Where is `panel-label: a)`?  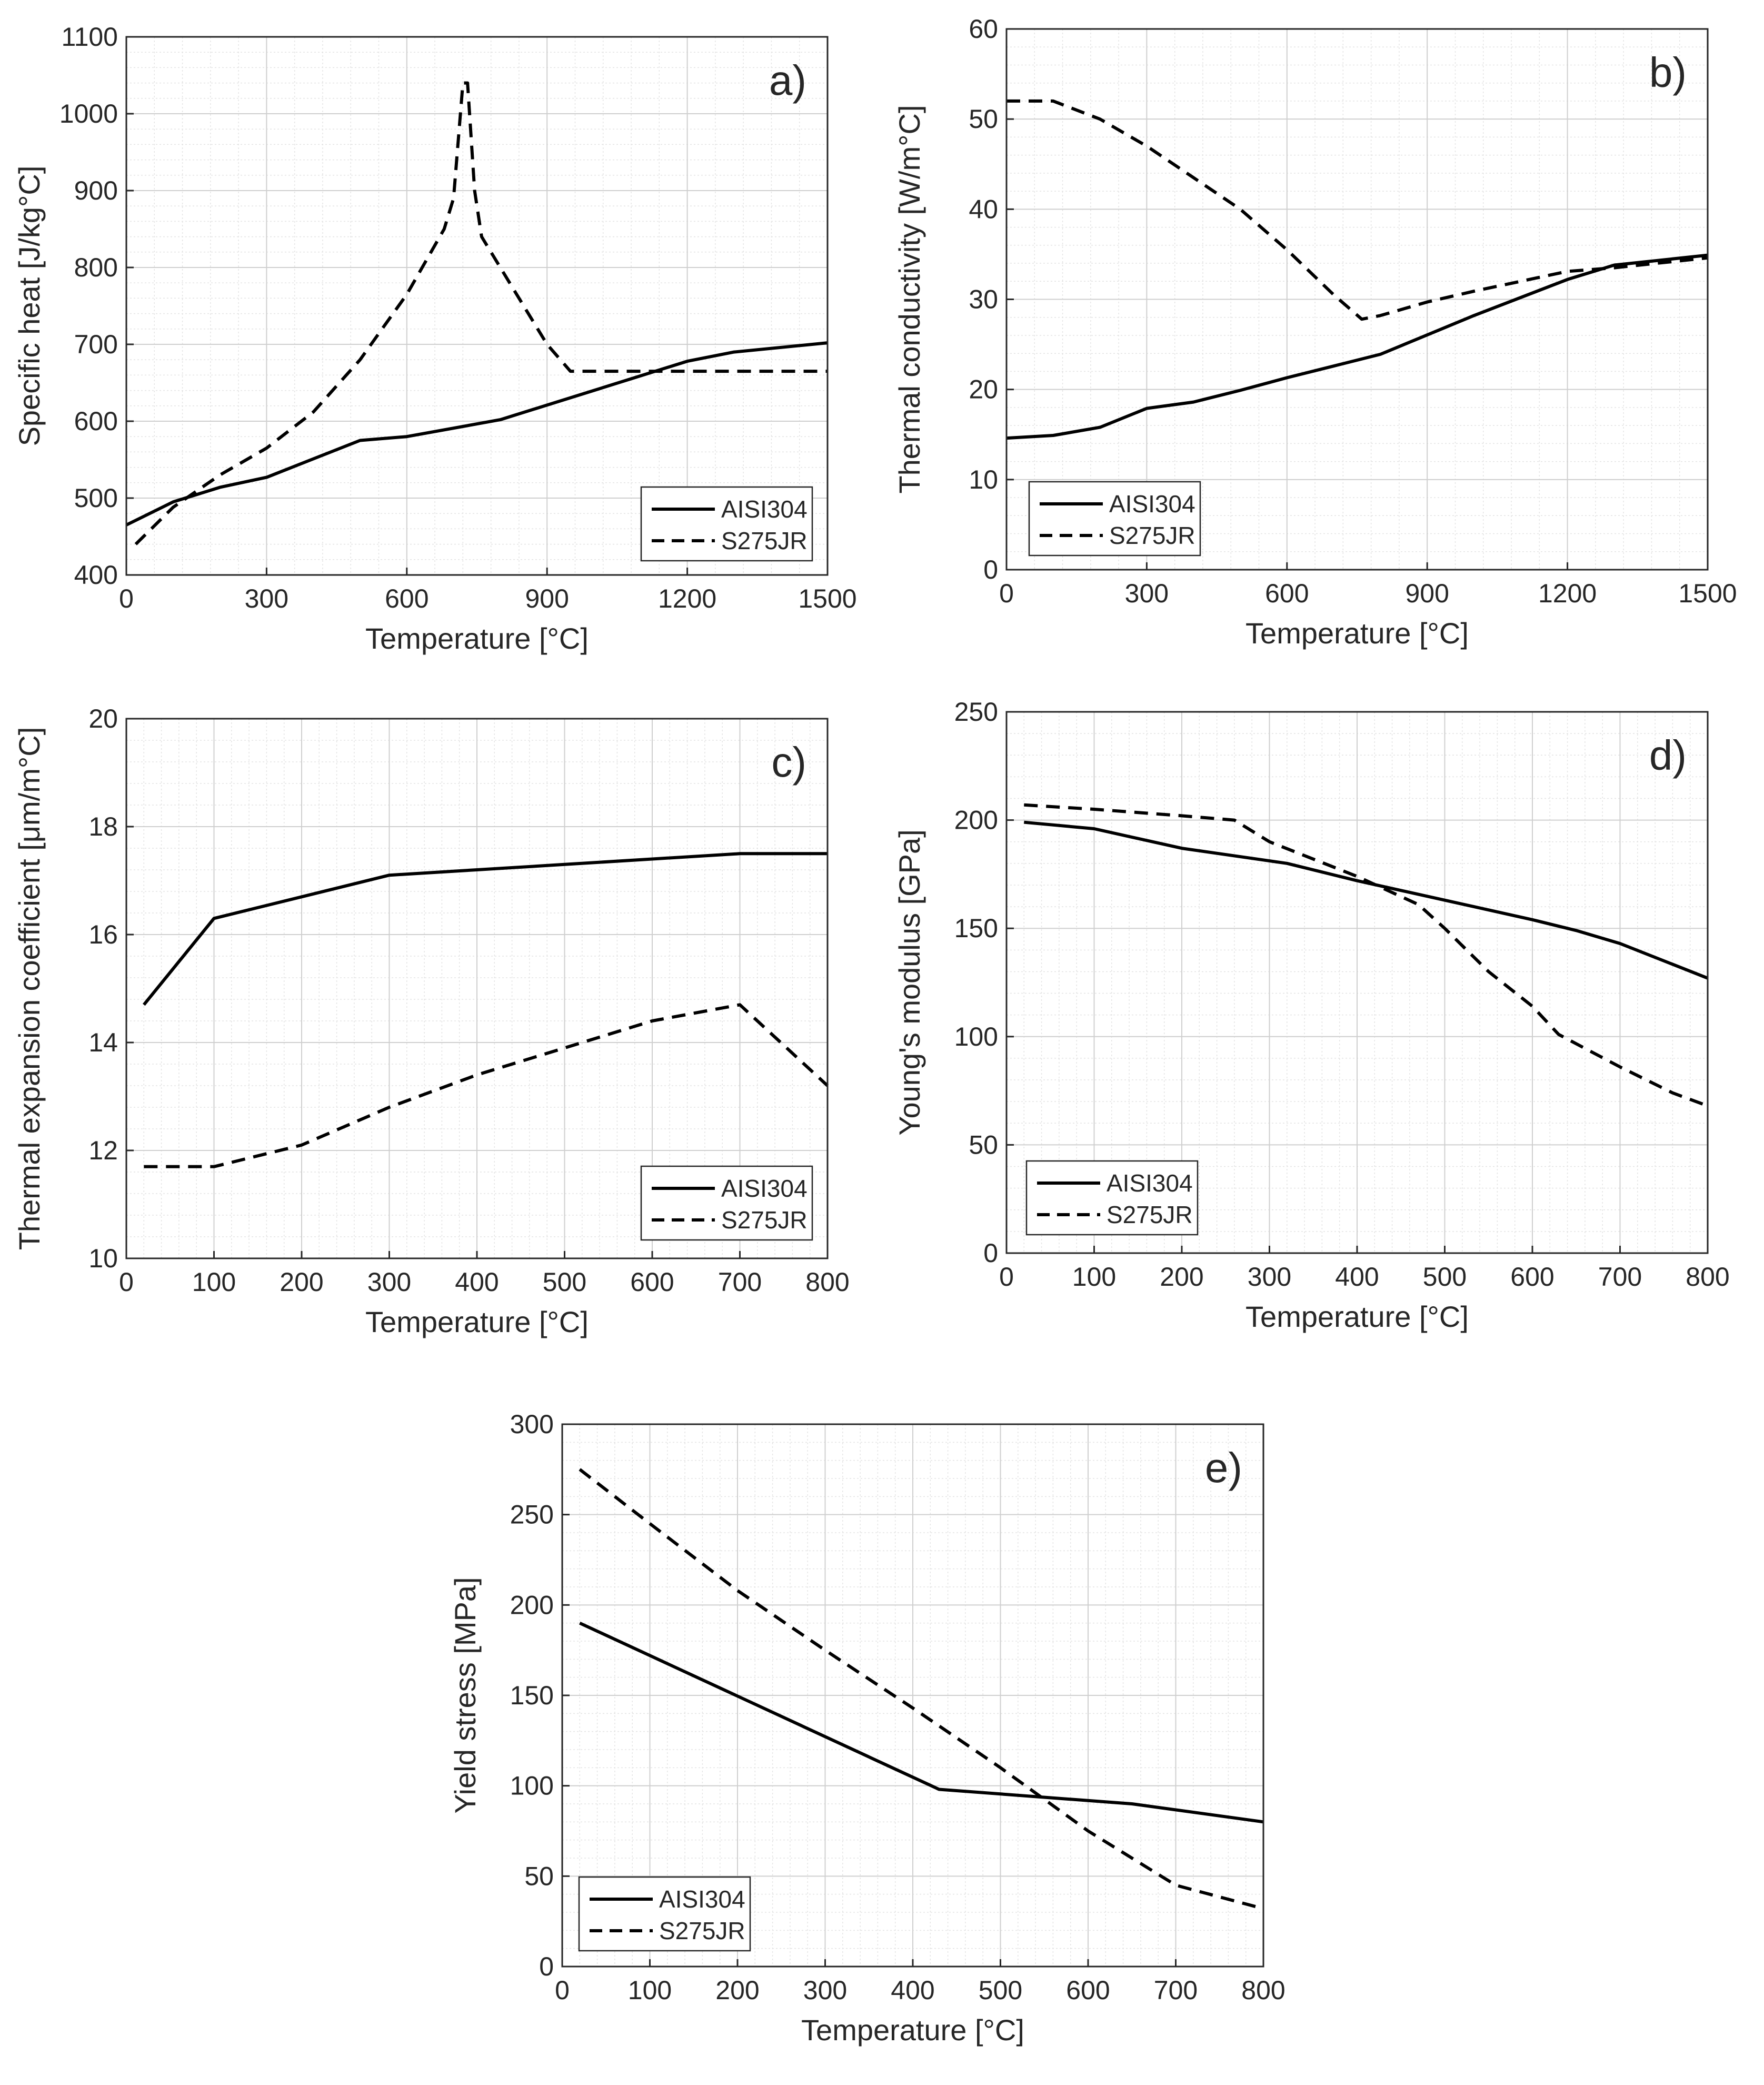
panel-label: a) is located at coordinates (788, 80).